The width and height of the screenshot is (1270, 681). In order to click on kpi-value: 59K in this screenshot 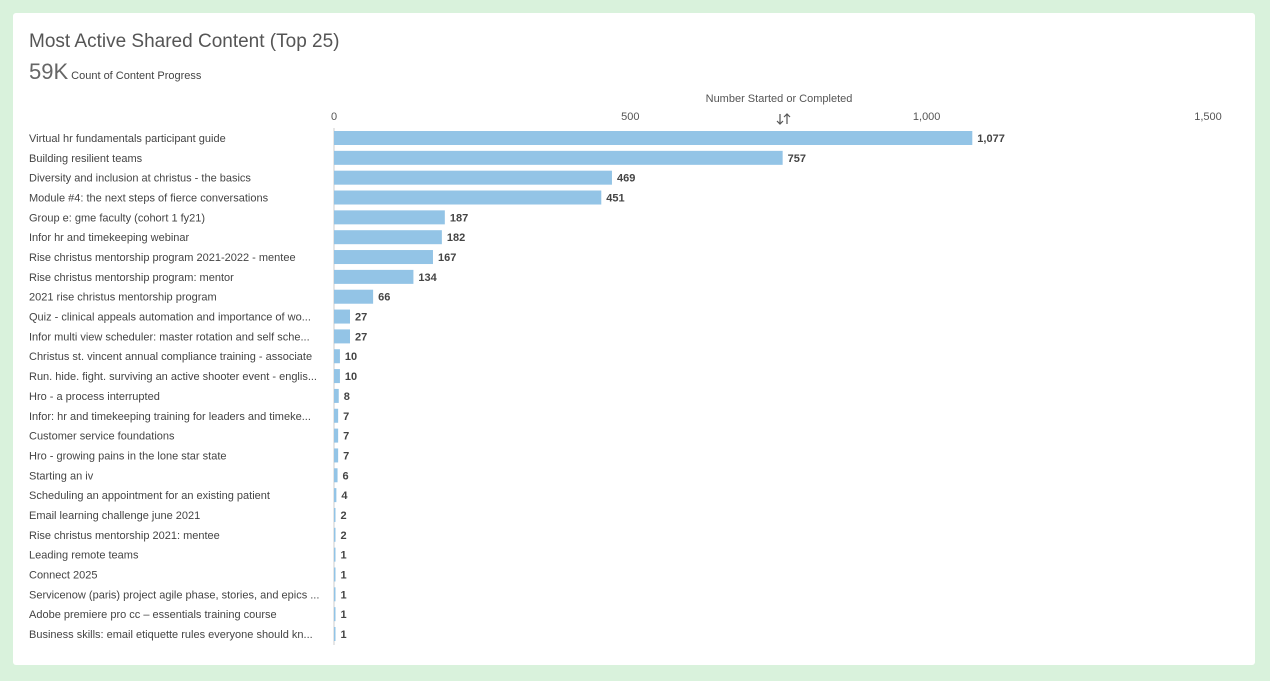, I will do `click(49, 71)`.